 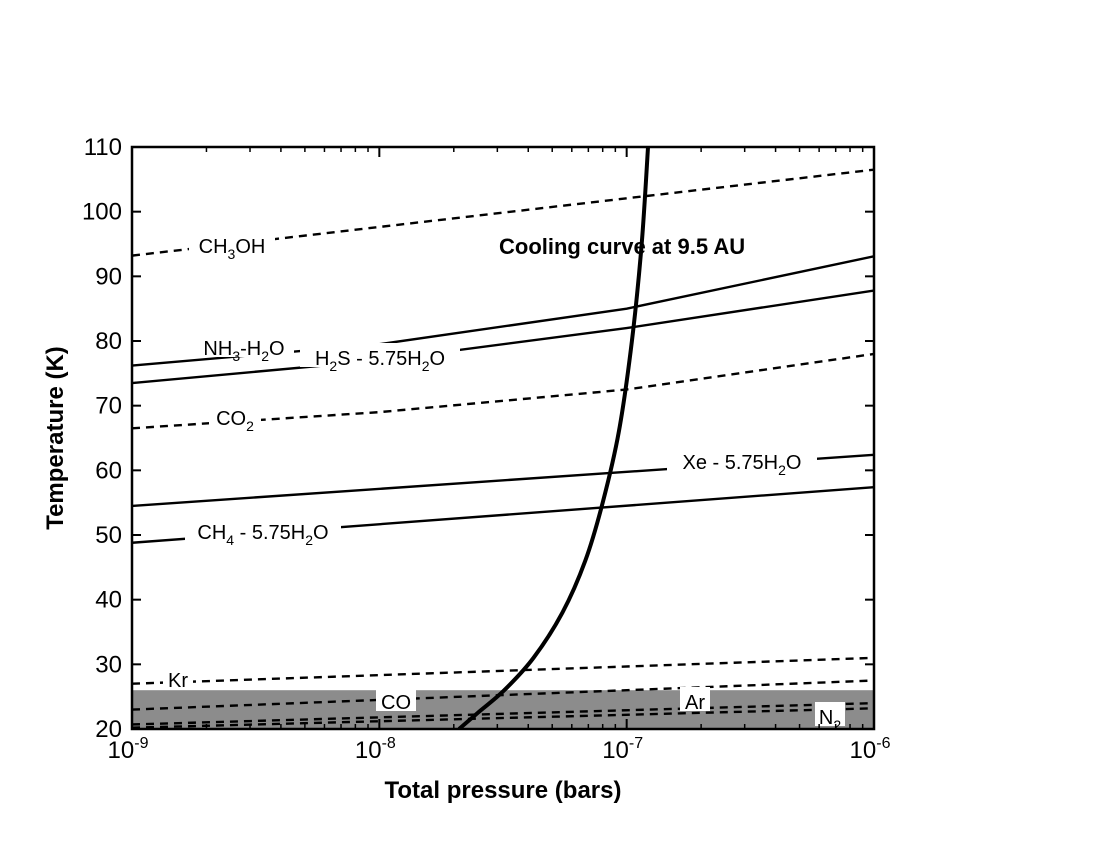 What do you see at coordinates (108, 729) in the screenshot?
I see `y-tick-label: 20` at bounding box center [108, 729].